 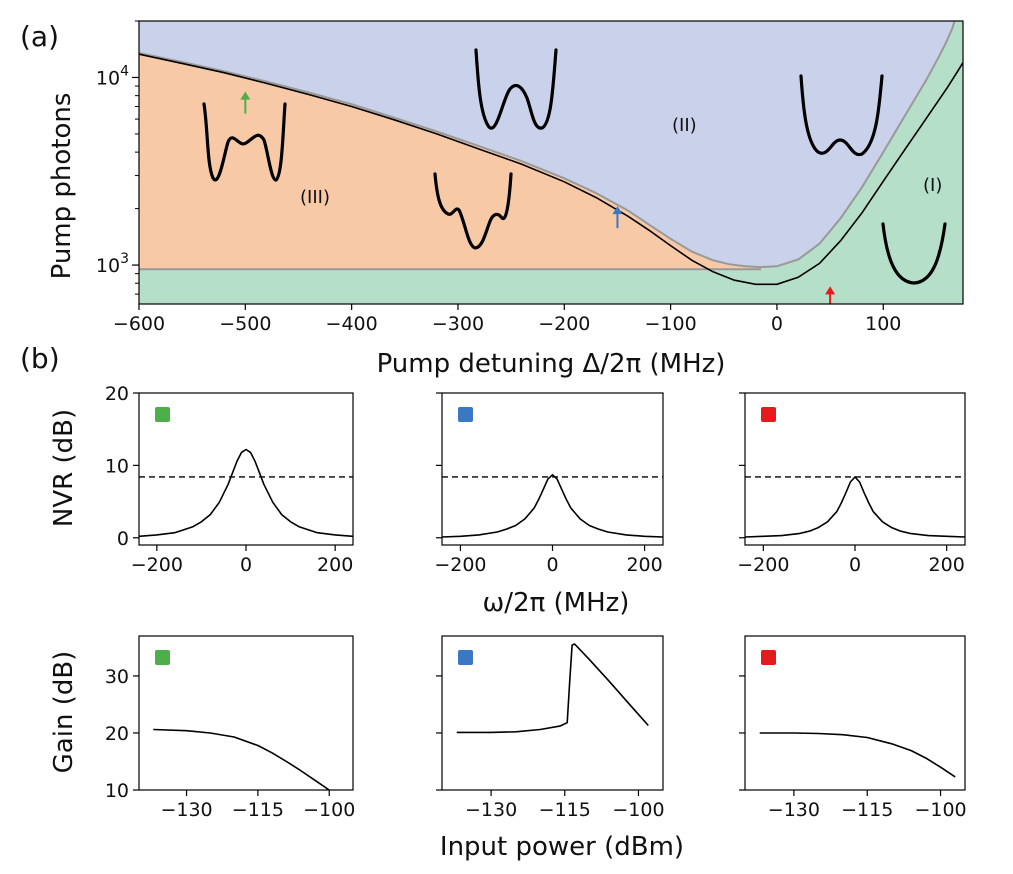 I want to click on gain-x-axis-label: Input power (dBm), so click(x=562, y=847).